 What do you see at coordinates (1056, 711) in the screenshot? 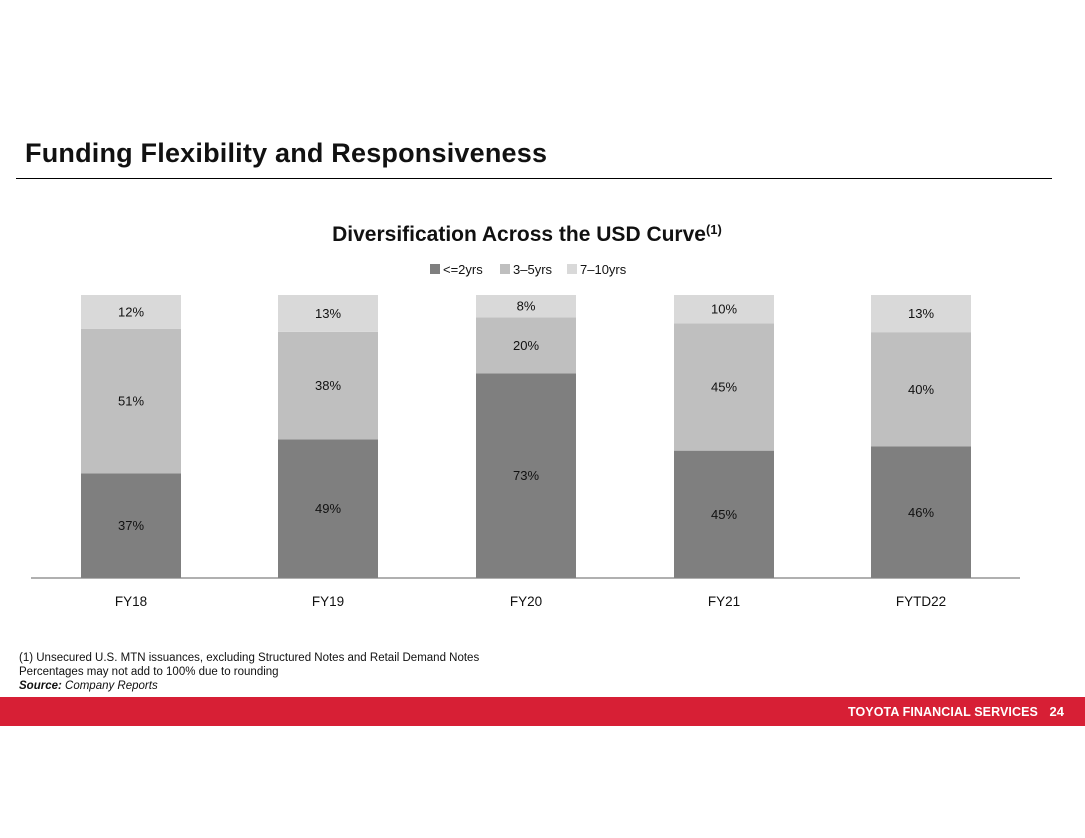
I see `page-number: 24` at bounding box center [1056, 711].